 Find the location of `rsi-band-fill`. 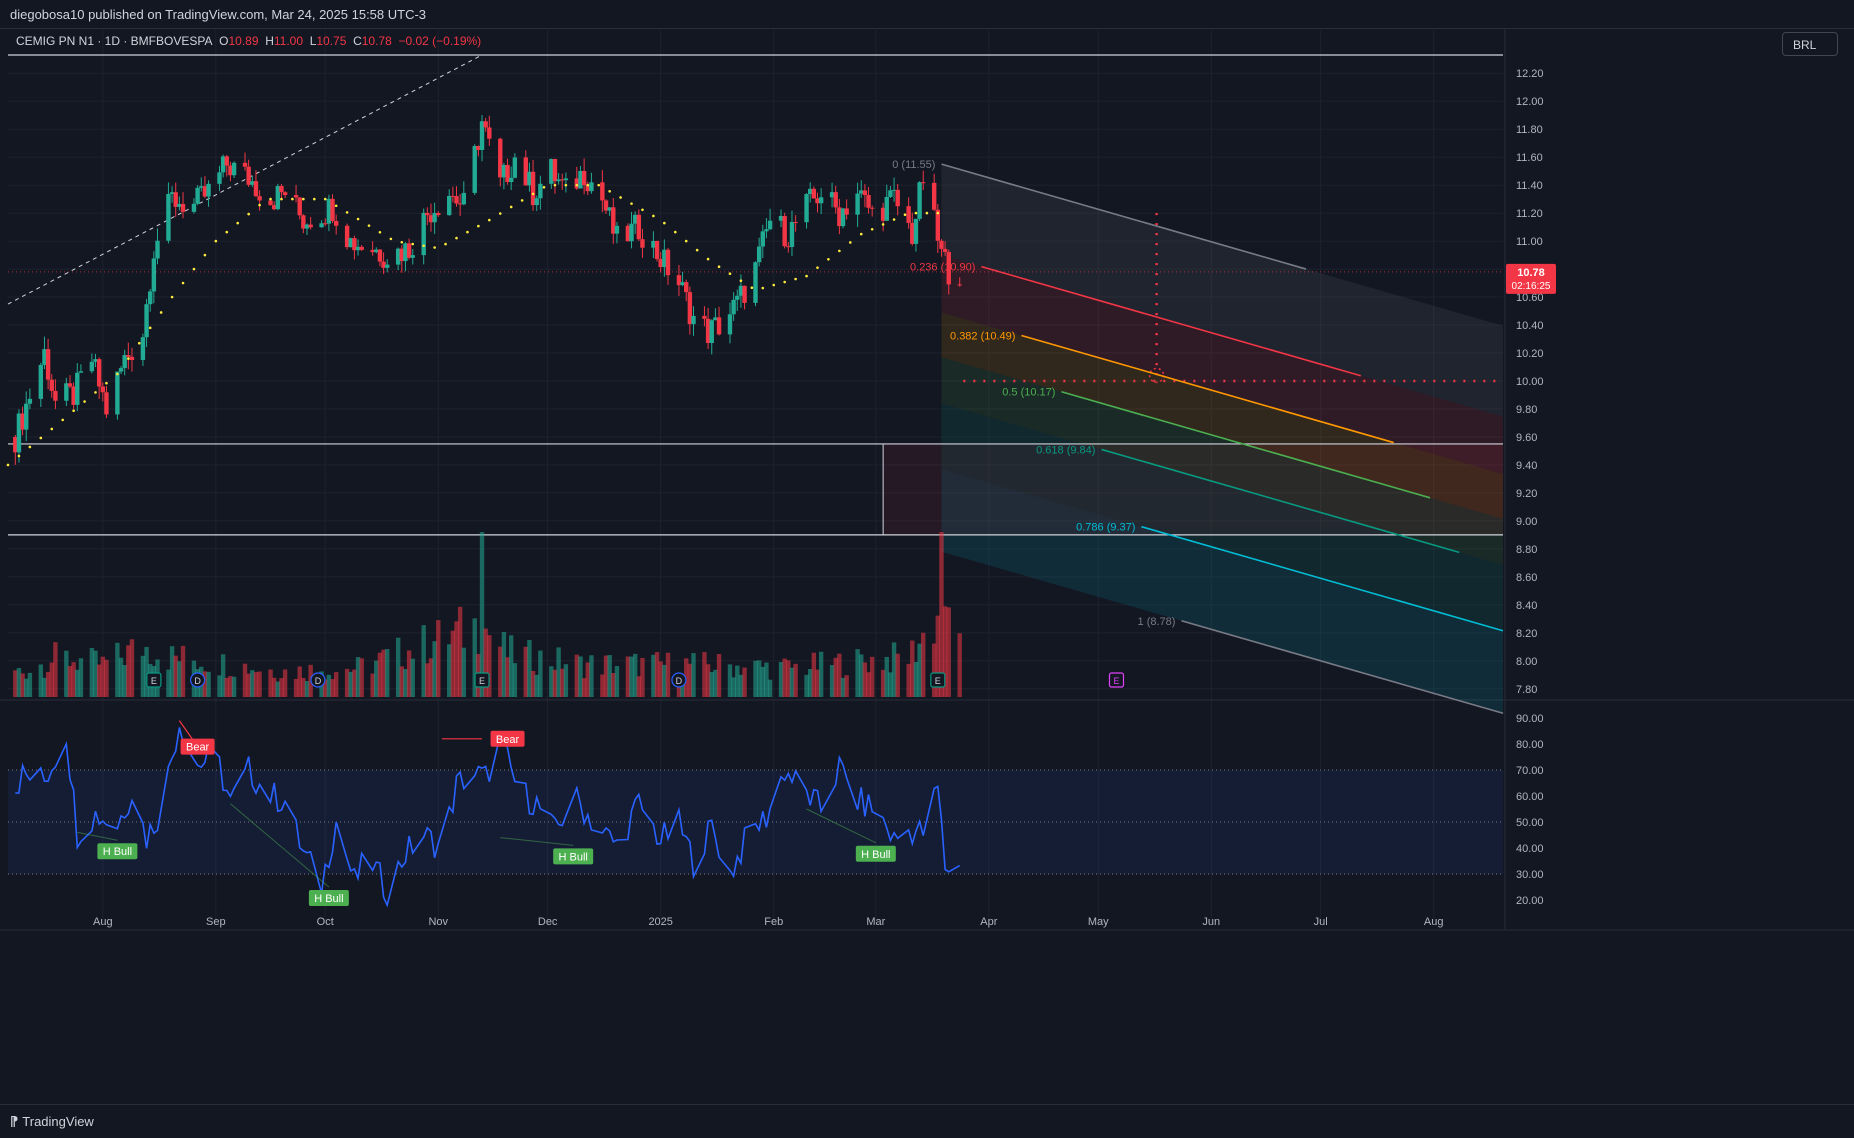

rsi-band-fill is located at coordinates (755, 822).